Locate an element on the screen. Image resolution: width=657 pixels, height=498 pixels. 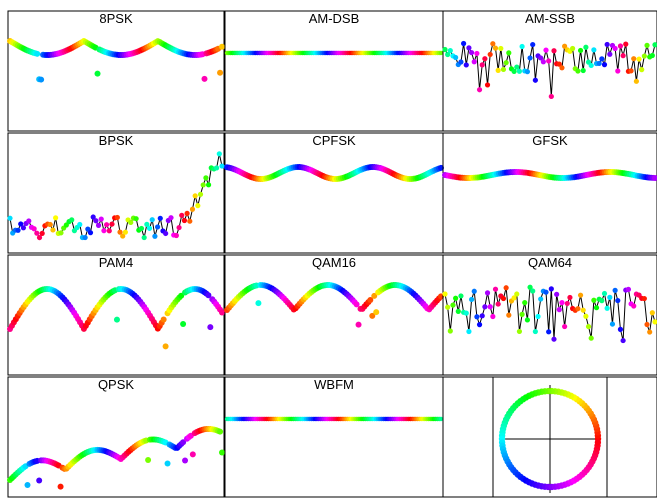
panel-cpfsk: CPFSK is located at coordinates (334, 193).